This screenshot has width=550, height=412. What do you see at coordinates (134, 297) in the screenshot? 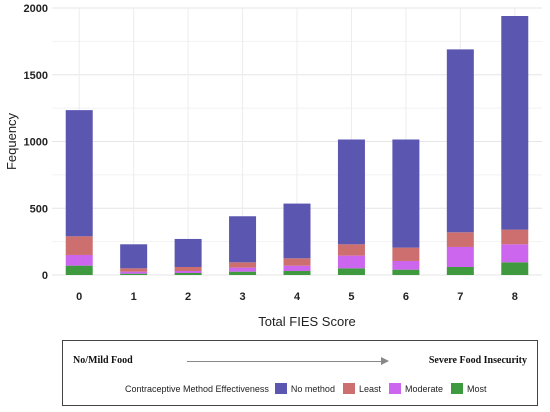
I see `x-tick-label: 1` at bounding box center [134, 297].